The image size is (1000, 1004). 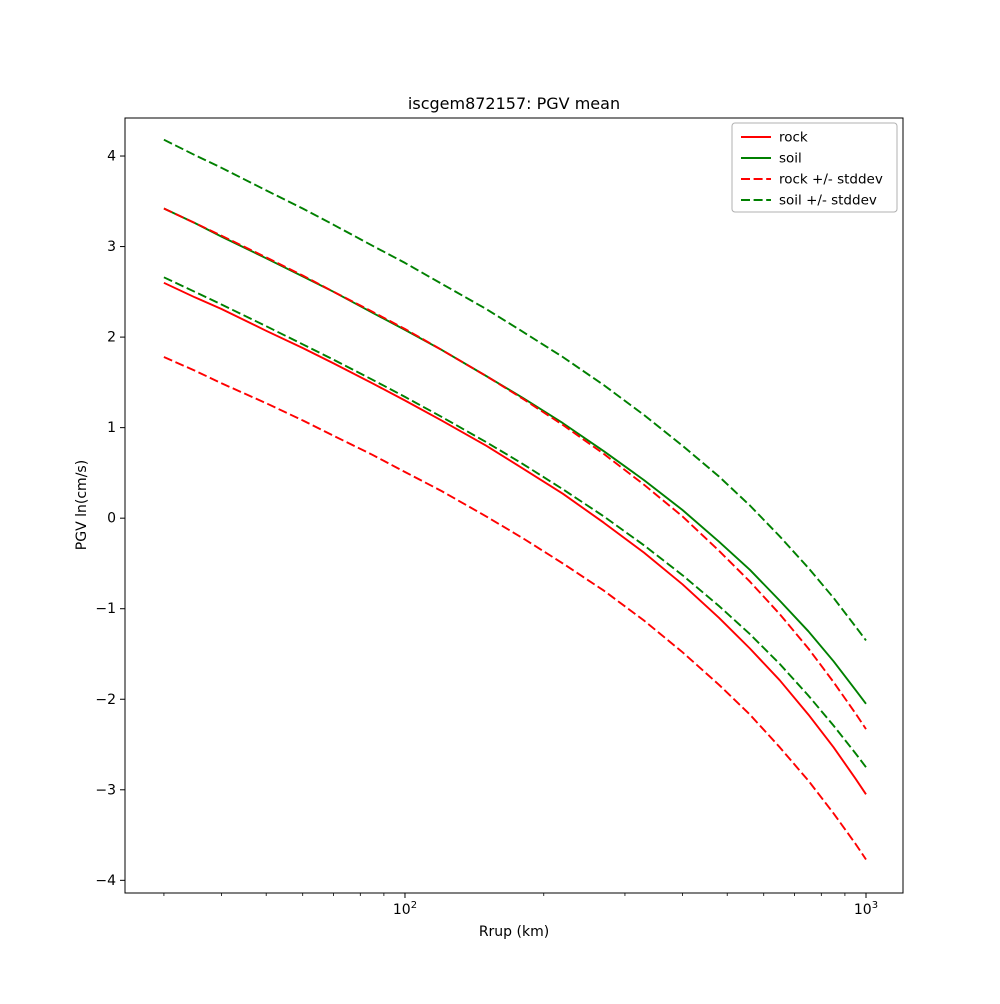 I want to click on y-tick-label: 1, so click(x=111, y=428).